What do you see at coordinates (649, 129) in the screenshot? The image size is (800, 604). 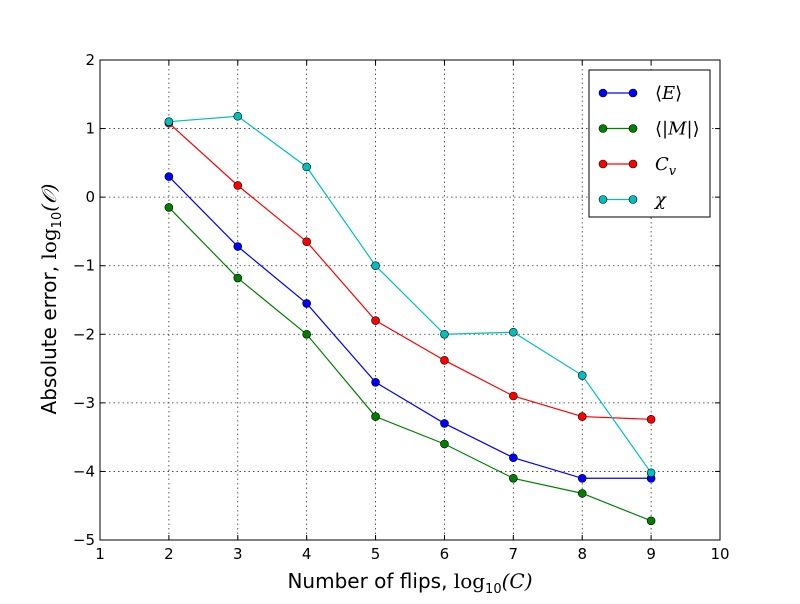 I see `legend-item: ⟨|M|⟩` at bounding box center [649, 129].